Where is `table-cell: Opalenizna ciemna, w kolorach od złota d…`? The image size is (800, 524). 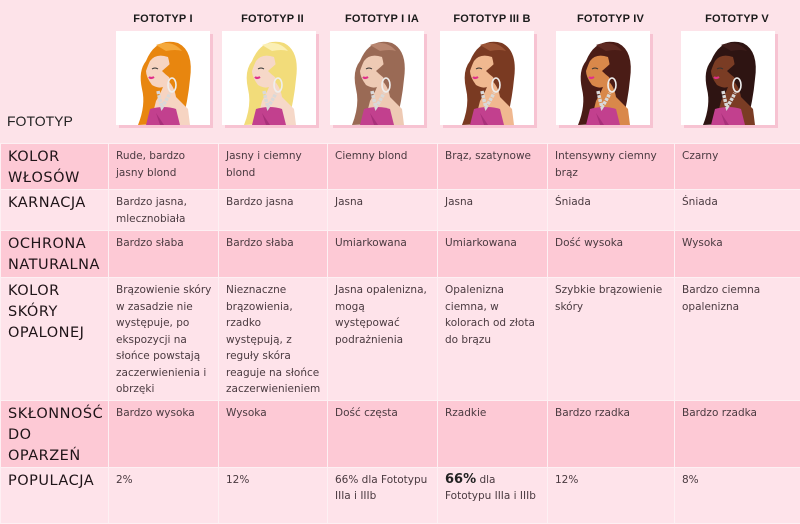 table-cell: Opalenizna ciemna, w kolorach od złota d… is located at coordinates (493, 339).